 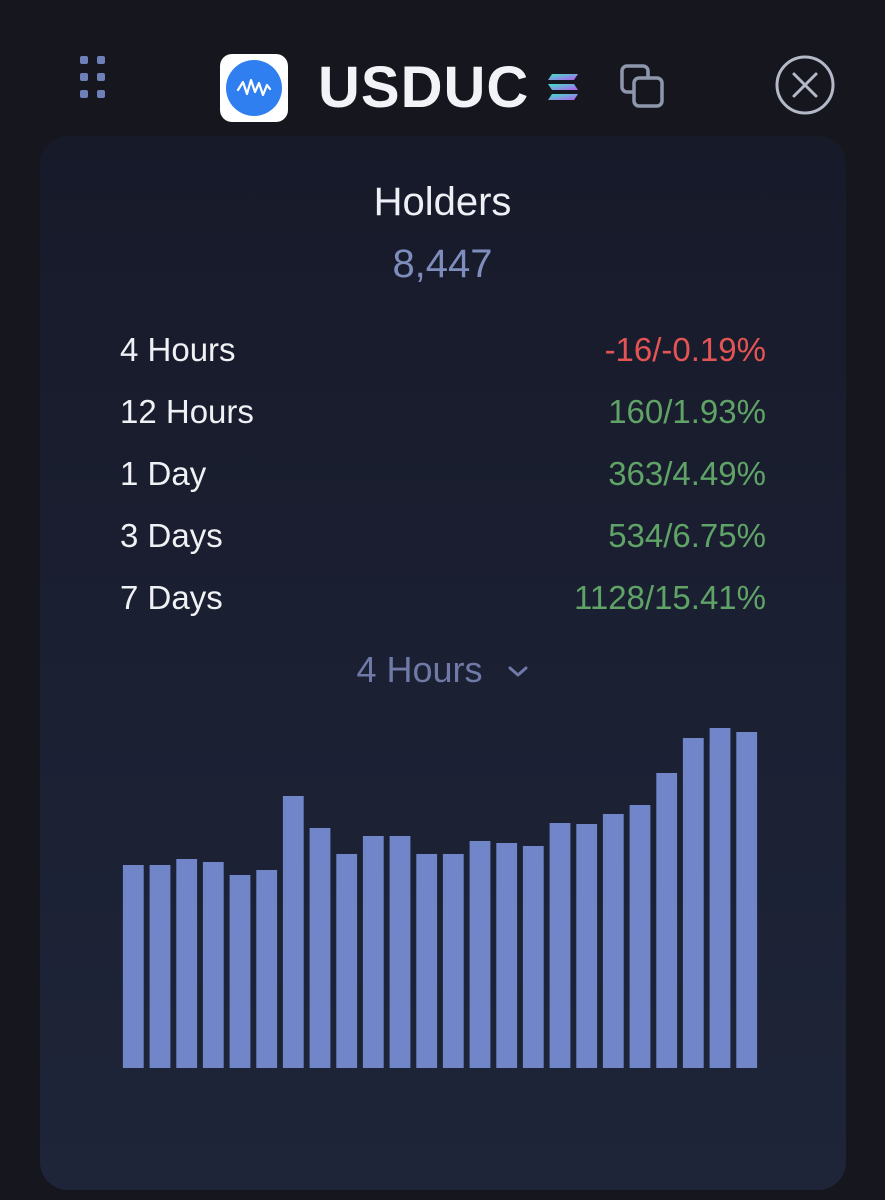 What do you see at coordinates (687, 473) in the screenshot?
I see `stat-value: 363/4.49%` at bounding box center [687, 473].